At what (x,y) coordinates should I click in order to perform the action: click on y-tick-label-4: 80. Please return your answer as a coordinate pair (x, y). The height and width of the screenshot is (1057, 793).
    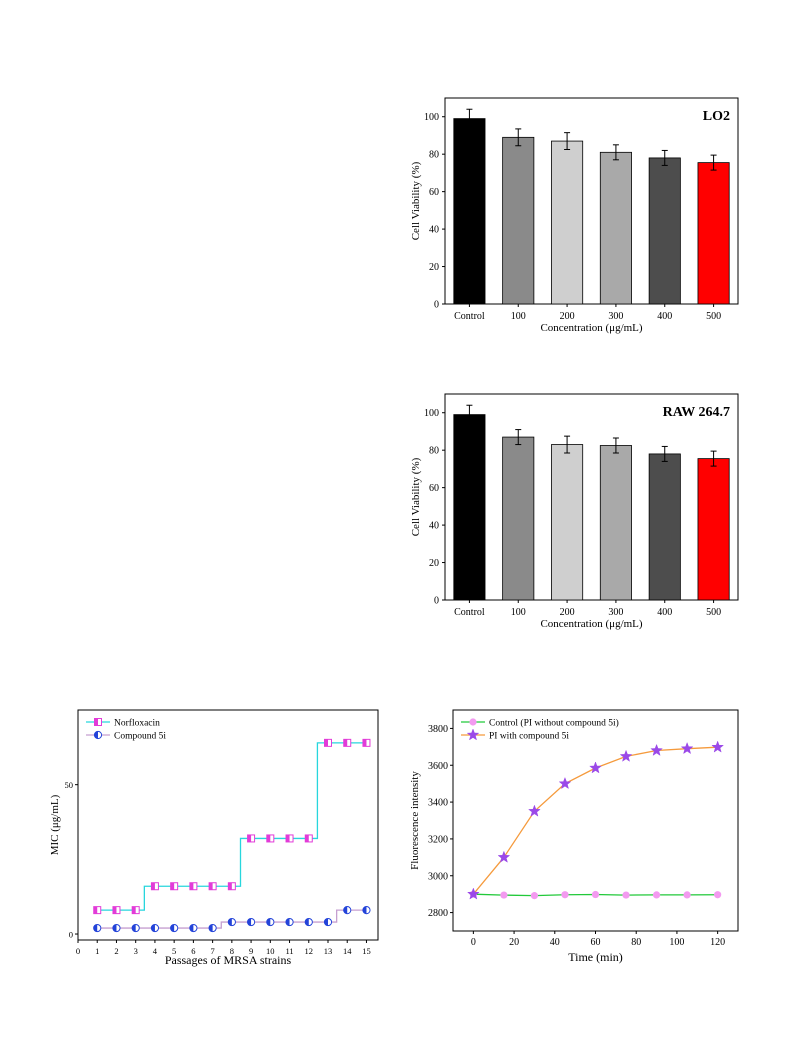
    Looking at the image, I should click on (434, 451).